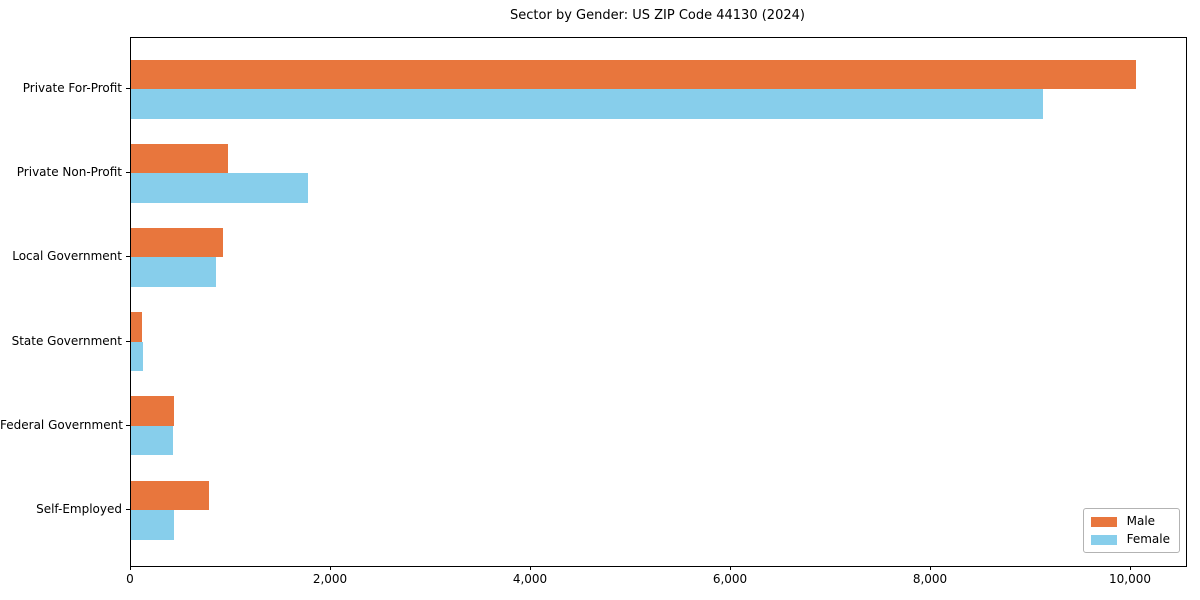 This screenshot has width=1200, height=600. I want to click on x-tick-label: 0, so click(130, 579).